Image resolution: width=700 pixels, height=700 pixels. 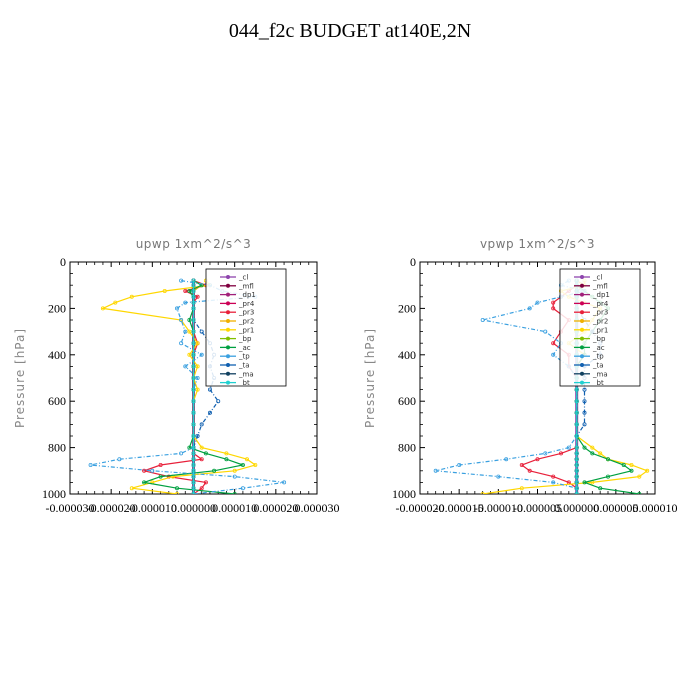 What do you see at coordinates (234, 508) in the screenshot?
I see `x-tick-label: 0.000010` at bounding box center [234, 508].